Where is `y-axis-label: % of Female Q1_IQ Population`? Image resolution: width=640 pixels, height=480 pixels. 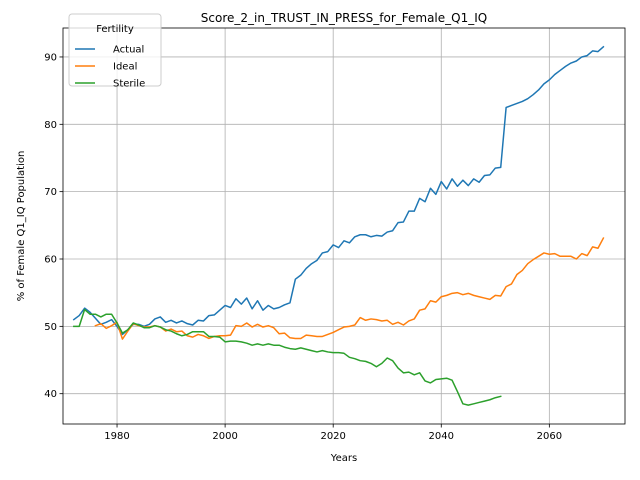 y-axis-label: % of Female Q1_IQ Population is located at coordinates (21, 226).